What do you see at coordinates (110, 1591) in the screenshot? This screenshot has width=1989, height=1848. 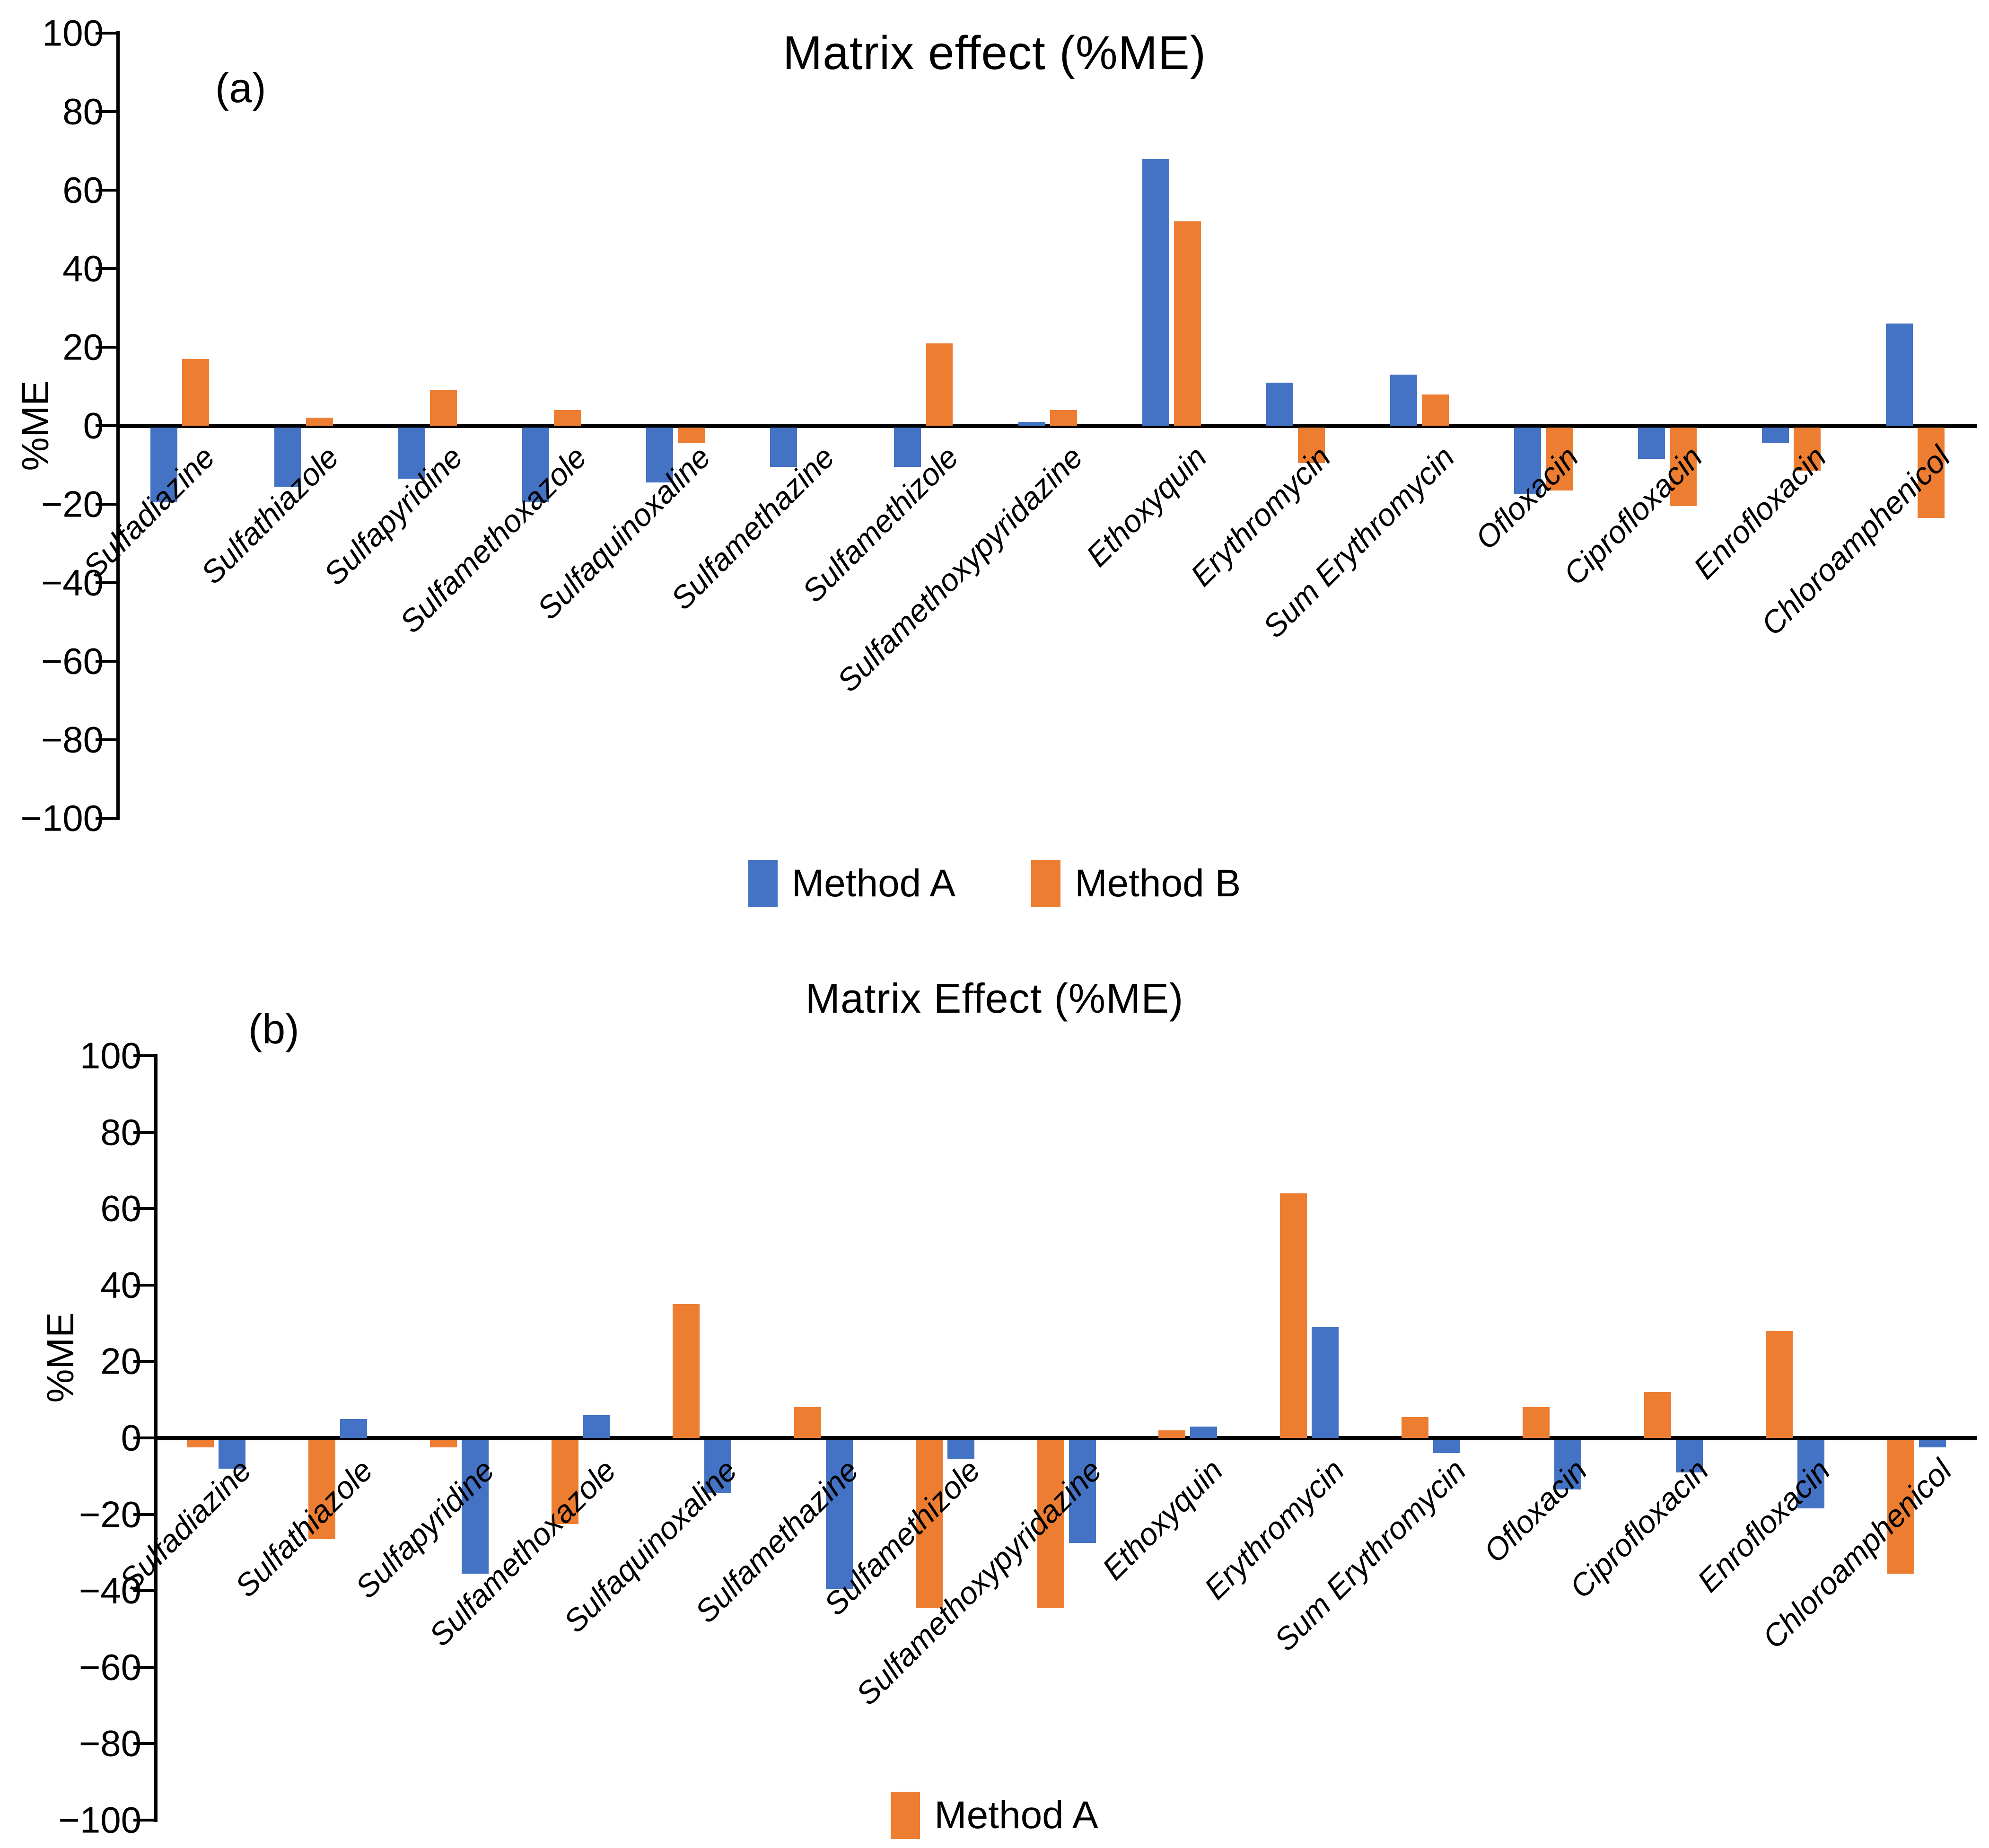 I see `y-tick-label-b: −40` at bounding box center [110, 1591].